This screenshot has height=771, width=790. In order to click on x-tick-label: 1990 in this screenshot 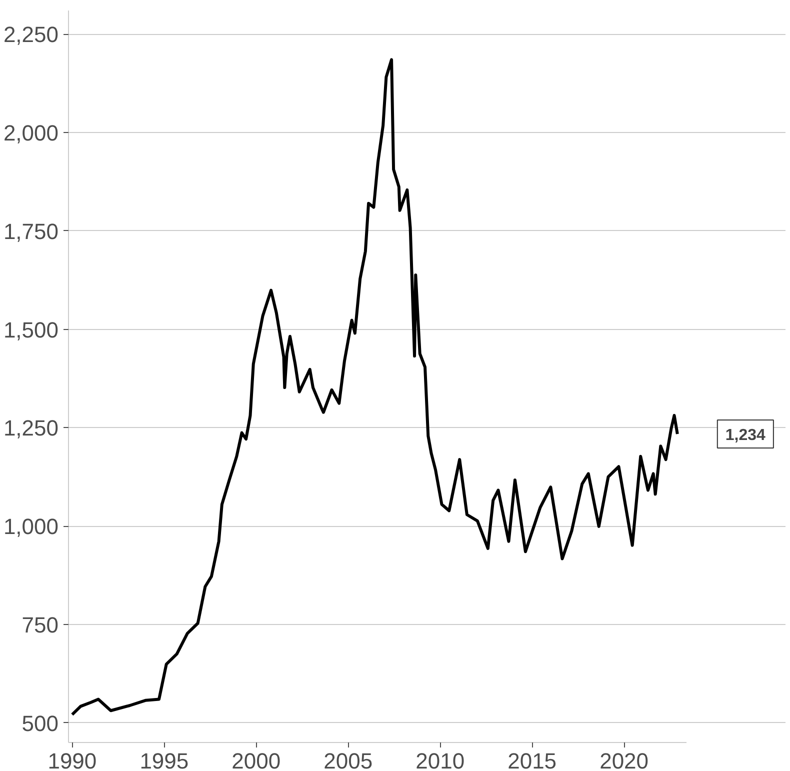, I will do `click(72, 759)`.